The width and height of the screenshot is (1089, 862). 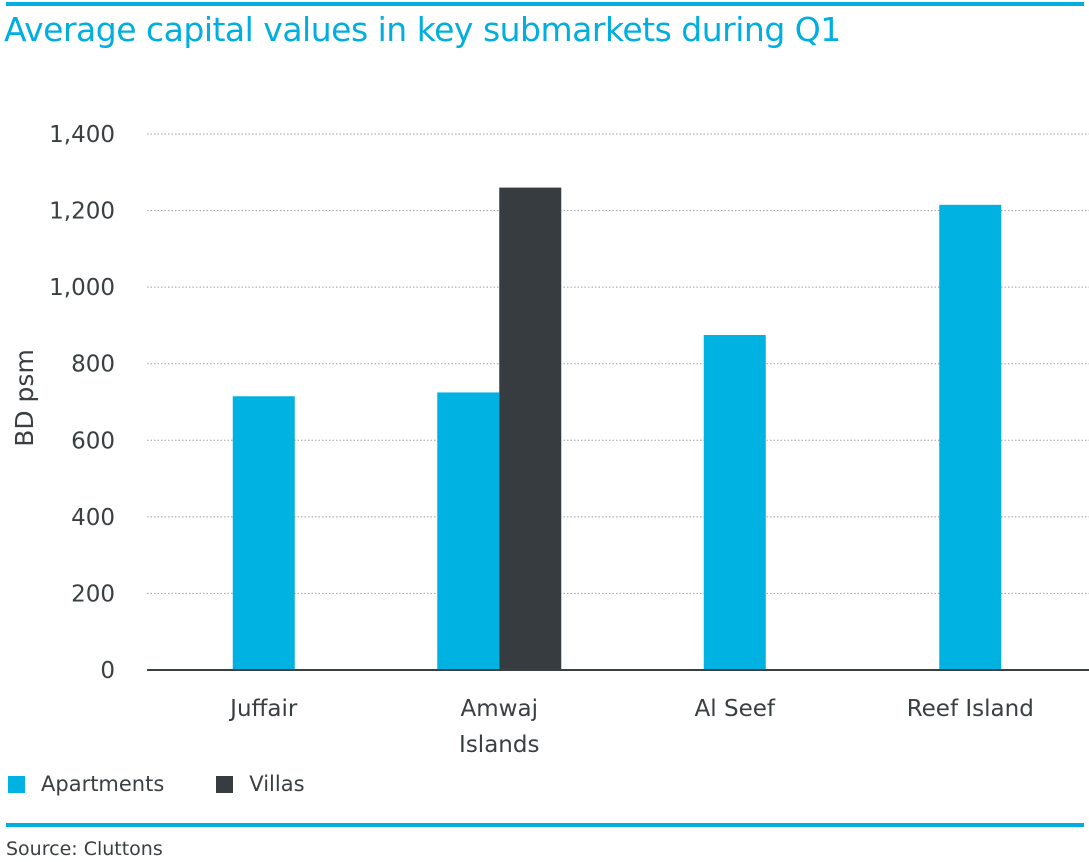 I want to click on legend-swatch-apartments, so click(x=16, y=784).